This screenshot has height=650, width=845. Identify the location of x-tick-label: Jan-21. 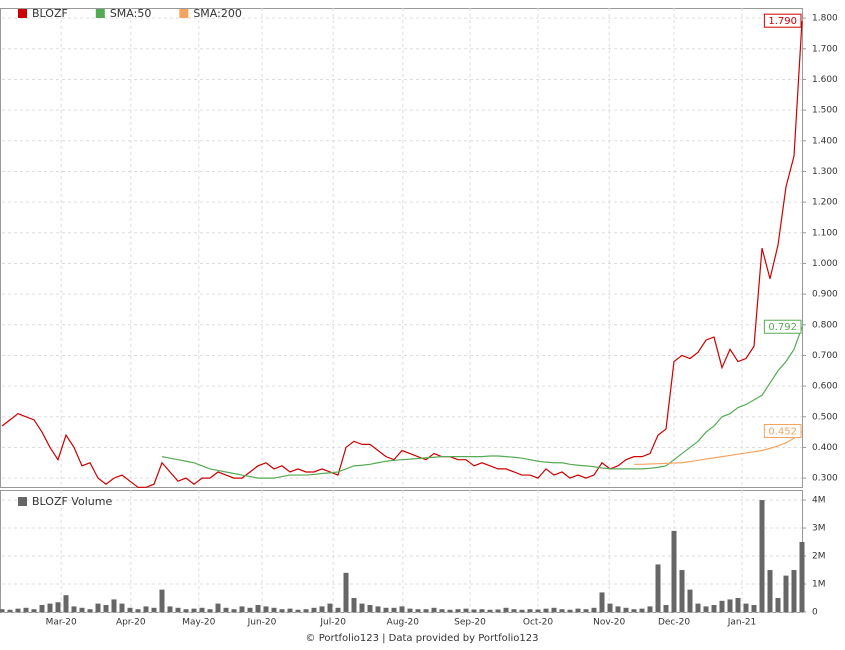
(742, 623).